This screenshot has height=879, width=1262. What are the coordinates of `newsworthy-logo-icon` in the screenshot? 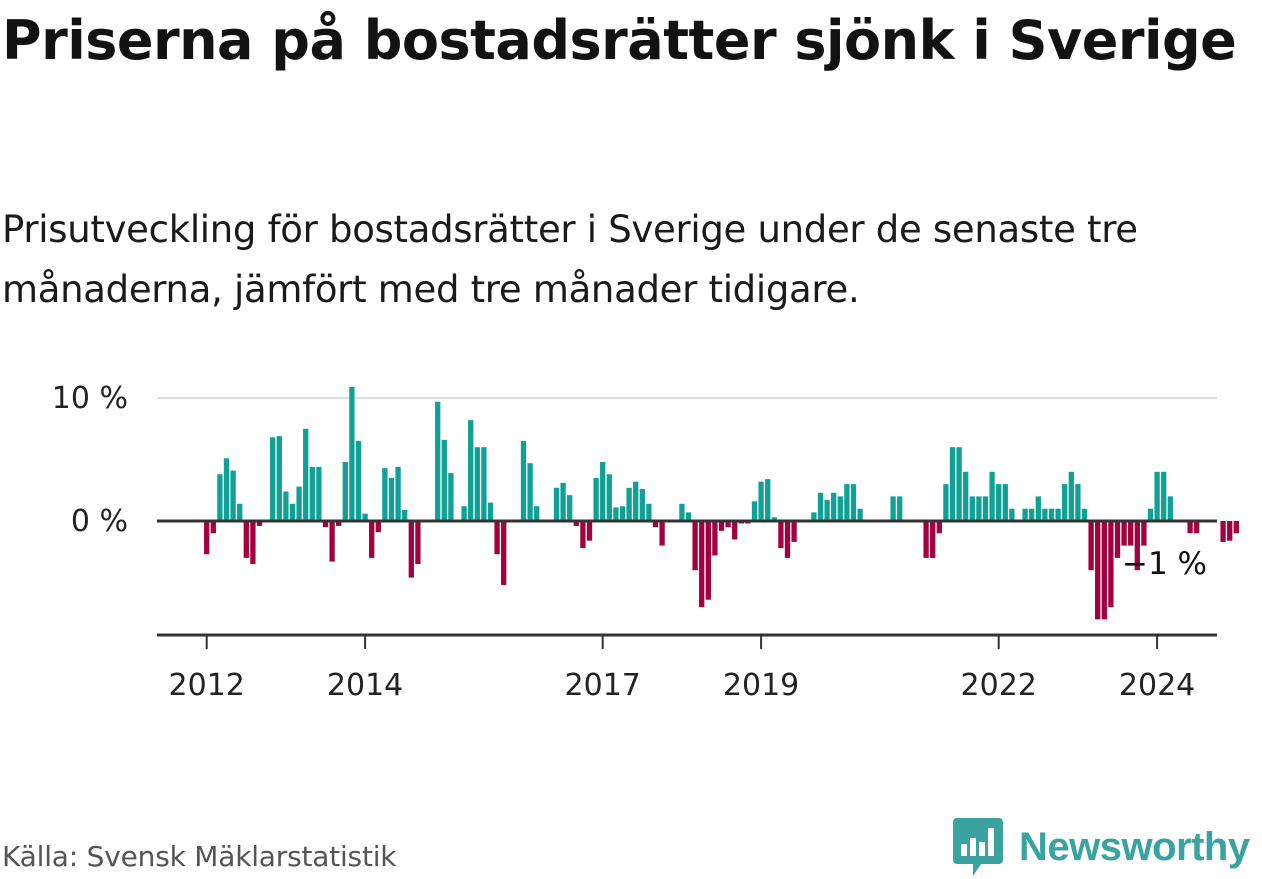 It's located at (978, 847).